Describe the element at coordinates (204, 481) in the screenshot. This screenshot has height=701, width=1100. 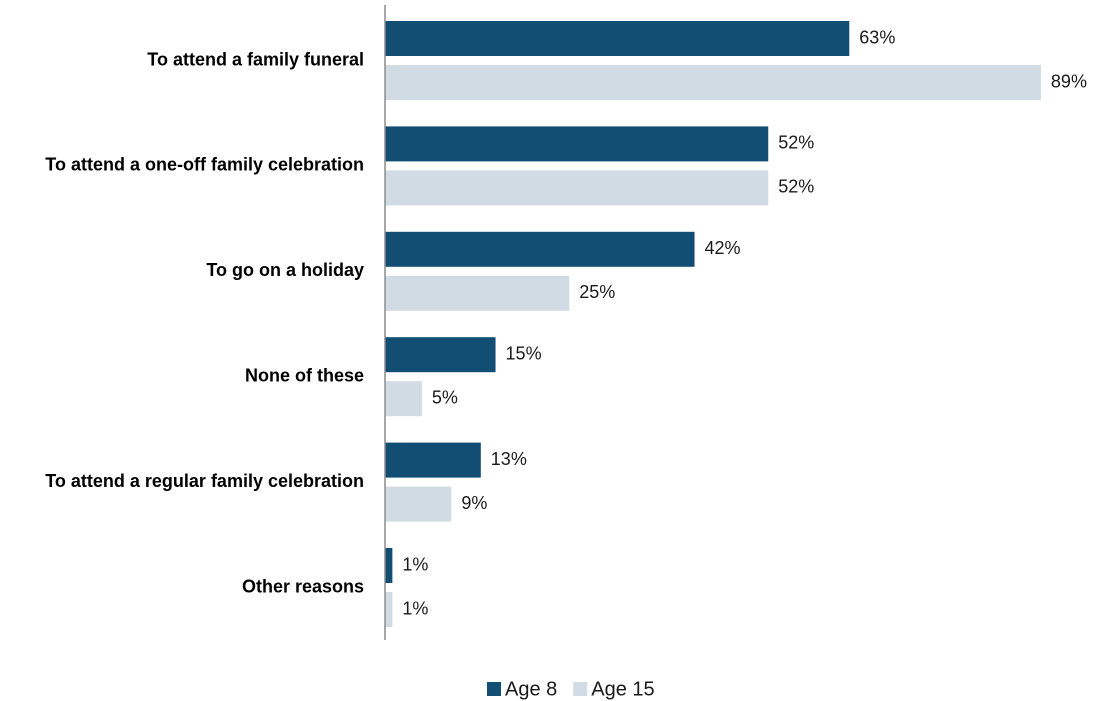
I see `category-label-to-attend-a-regular-family-celebration: To attend a regular family celebration` at that location.